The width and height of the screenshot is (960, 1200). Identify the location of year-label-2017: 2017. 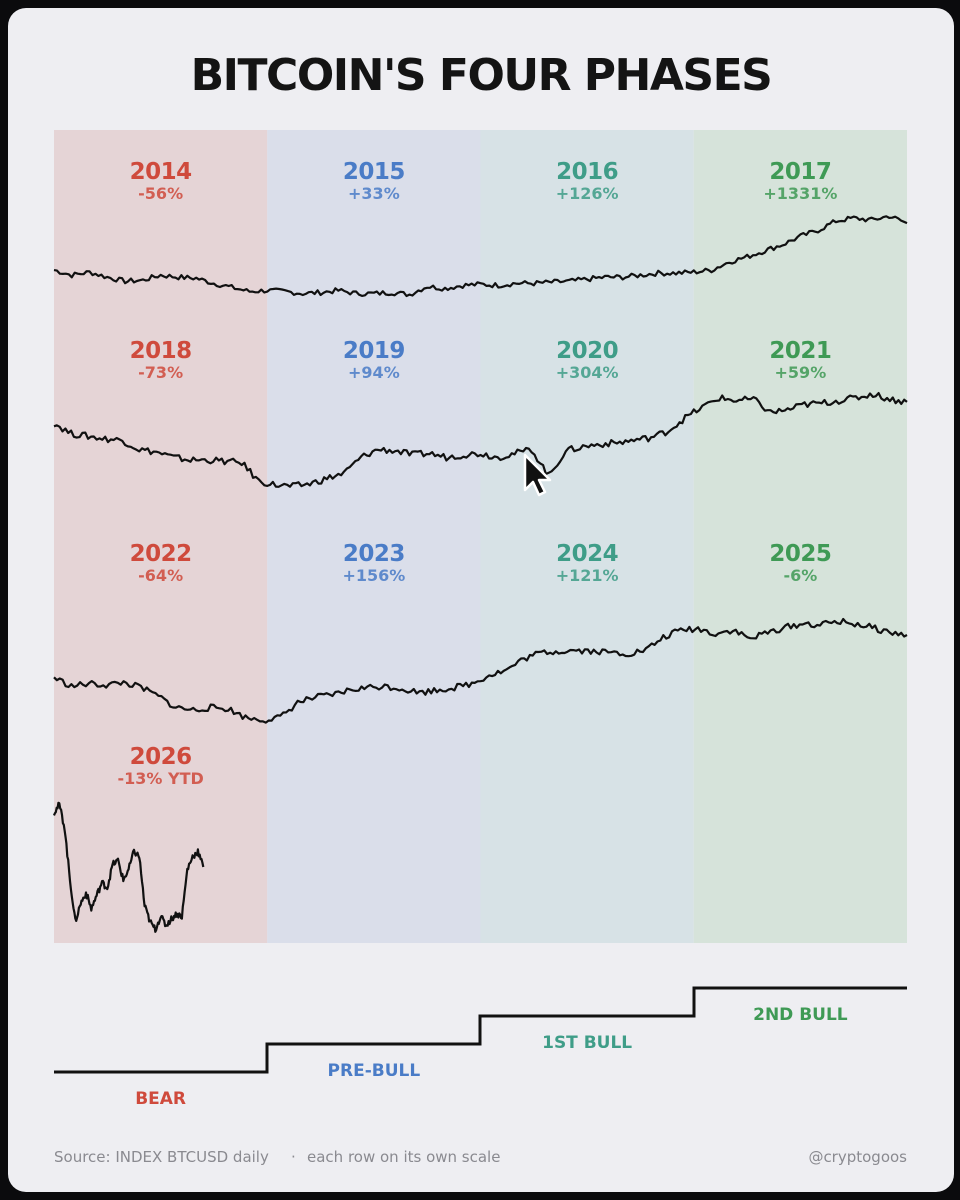
(800, 172).